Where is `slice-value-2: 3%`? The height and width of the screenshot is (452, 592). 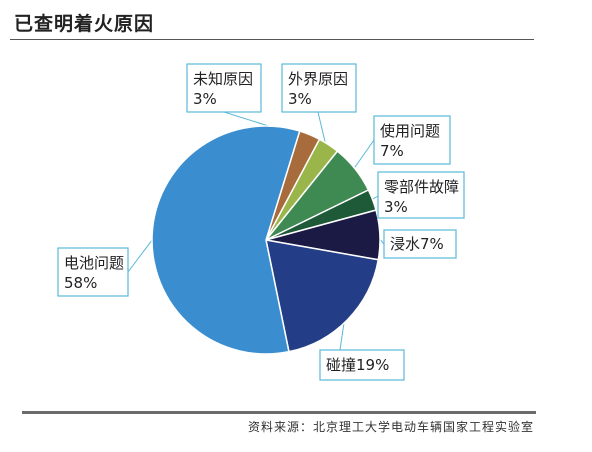
slice-value-2: 3% is located at coordinates (300, 99).